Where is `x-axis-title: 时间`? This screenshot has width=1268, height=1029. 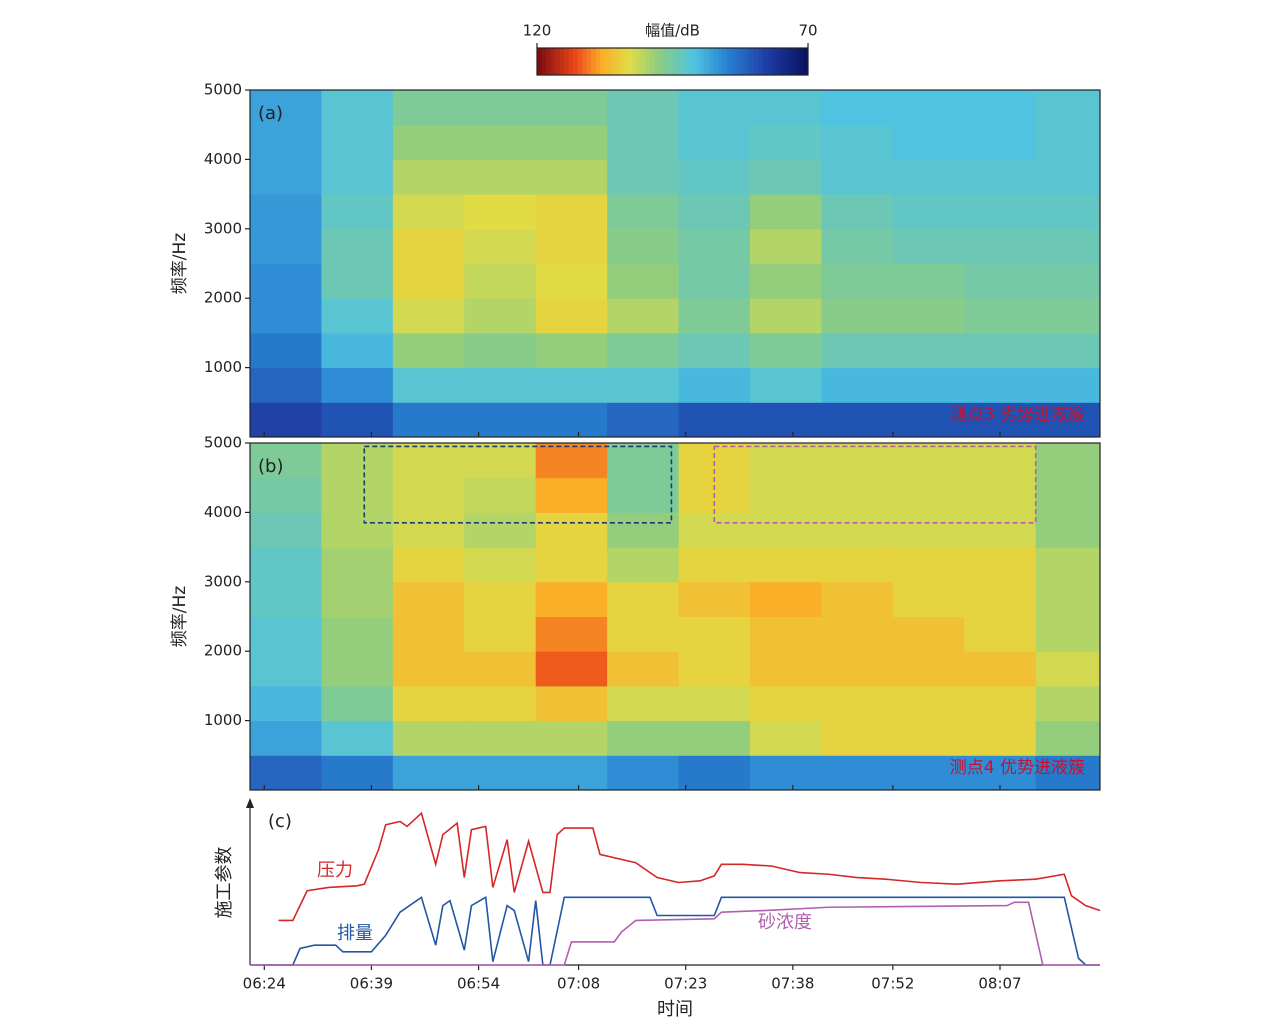
x-axis-title: 时间 is located at coordinates (675, 1009).